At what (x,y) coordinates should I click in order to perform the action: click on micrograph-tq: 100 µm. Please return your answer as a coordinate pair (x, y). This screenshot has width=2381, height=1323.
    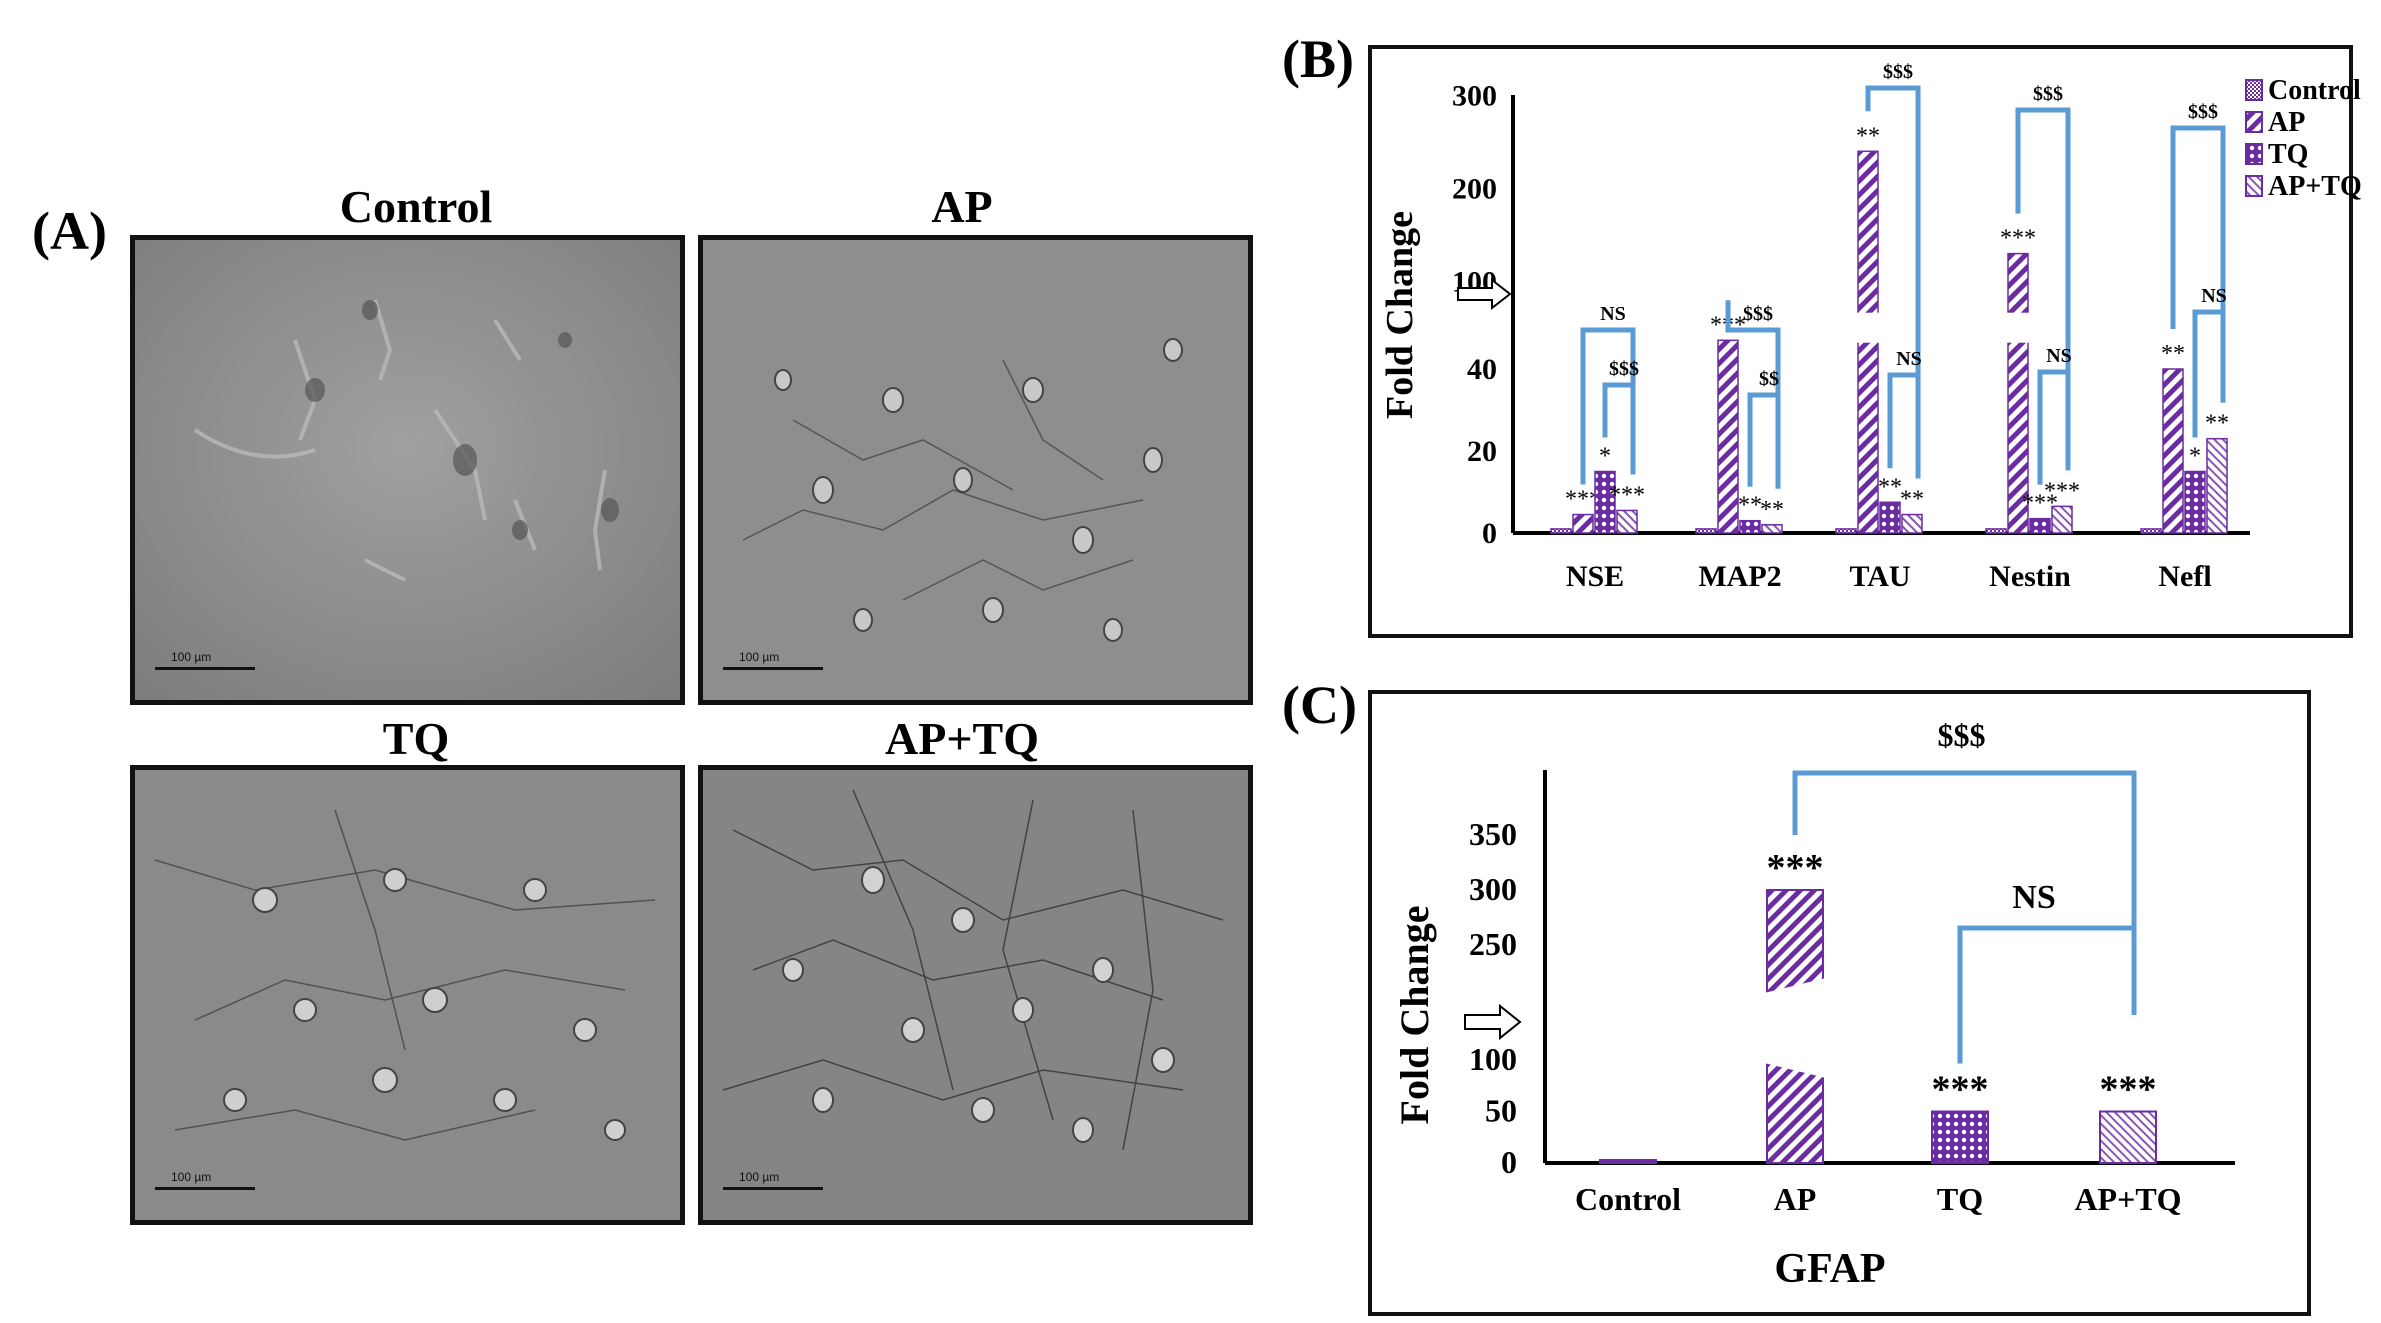
    Looking at the image, I should click on (407, 995).